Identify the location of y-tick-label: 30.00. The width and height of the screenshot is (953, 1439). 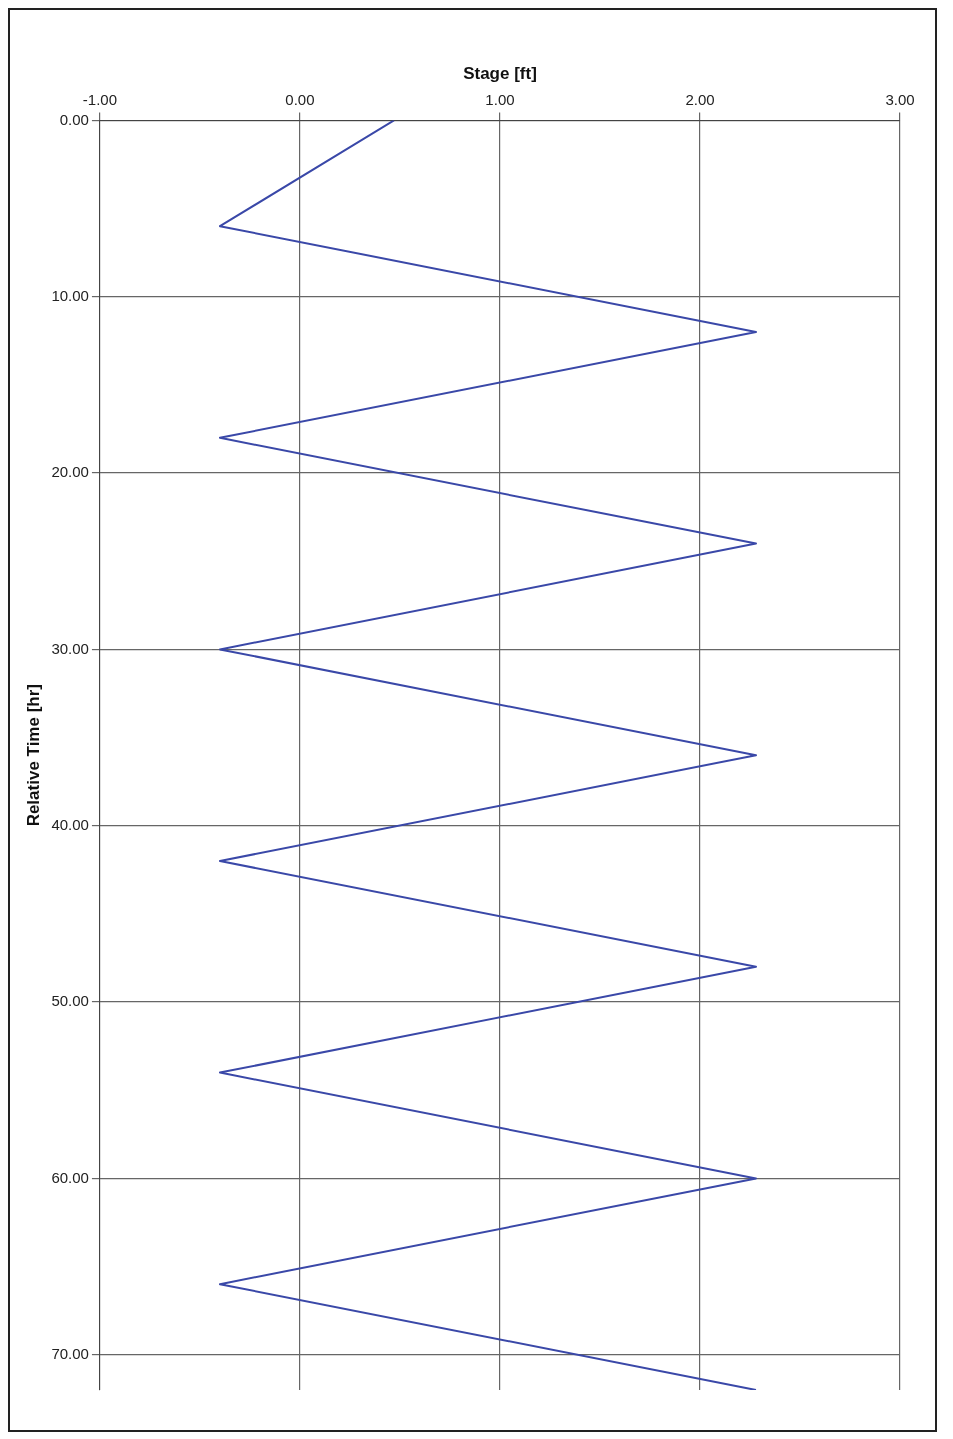
(70, 648).